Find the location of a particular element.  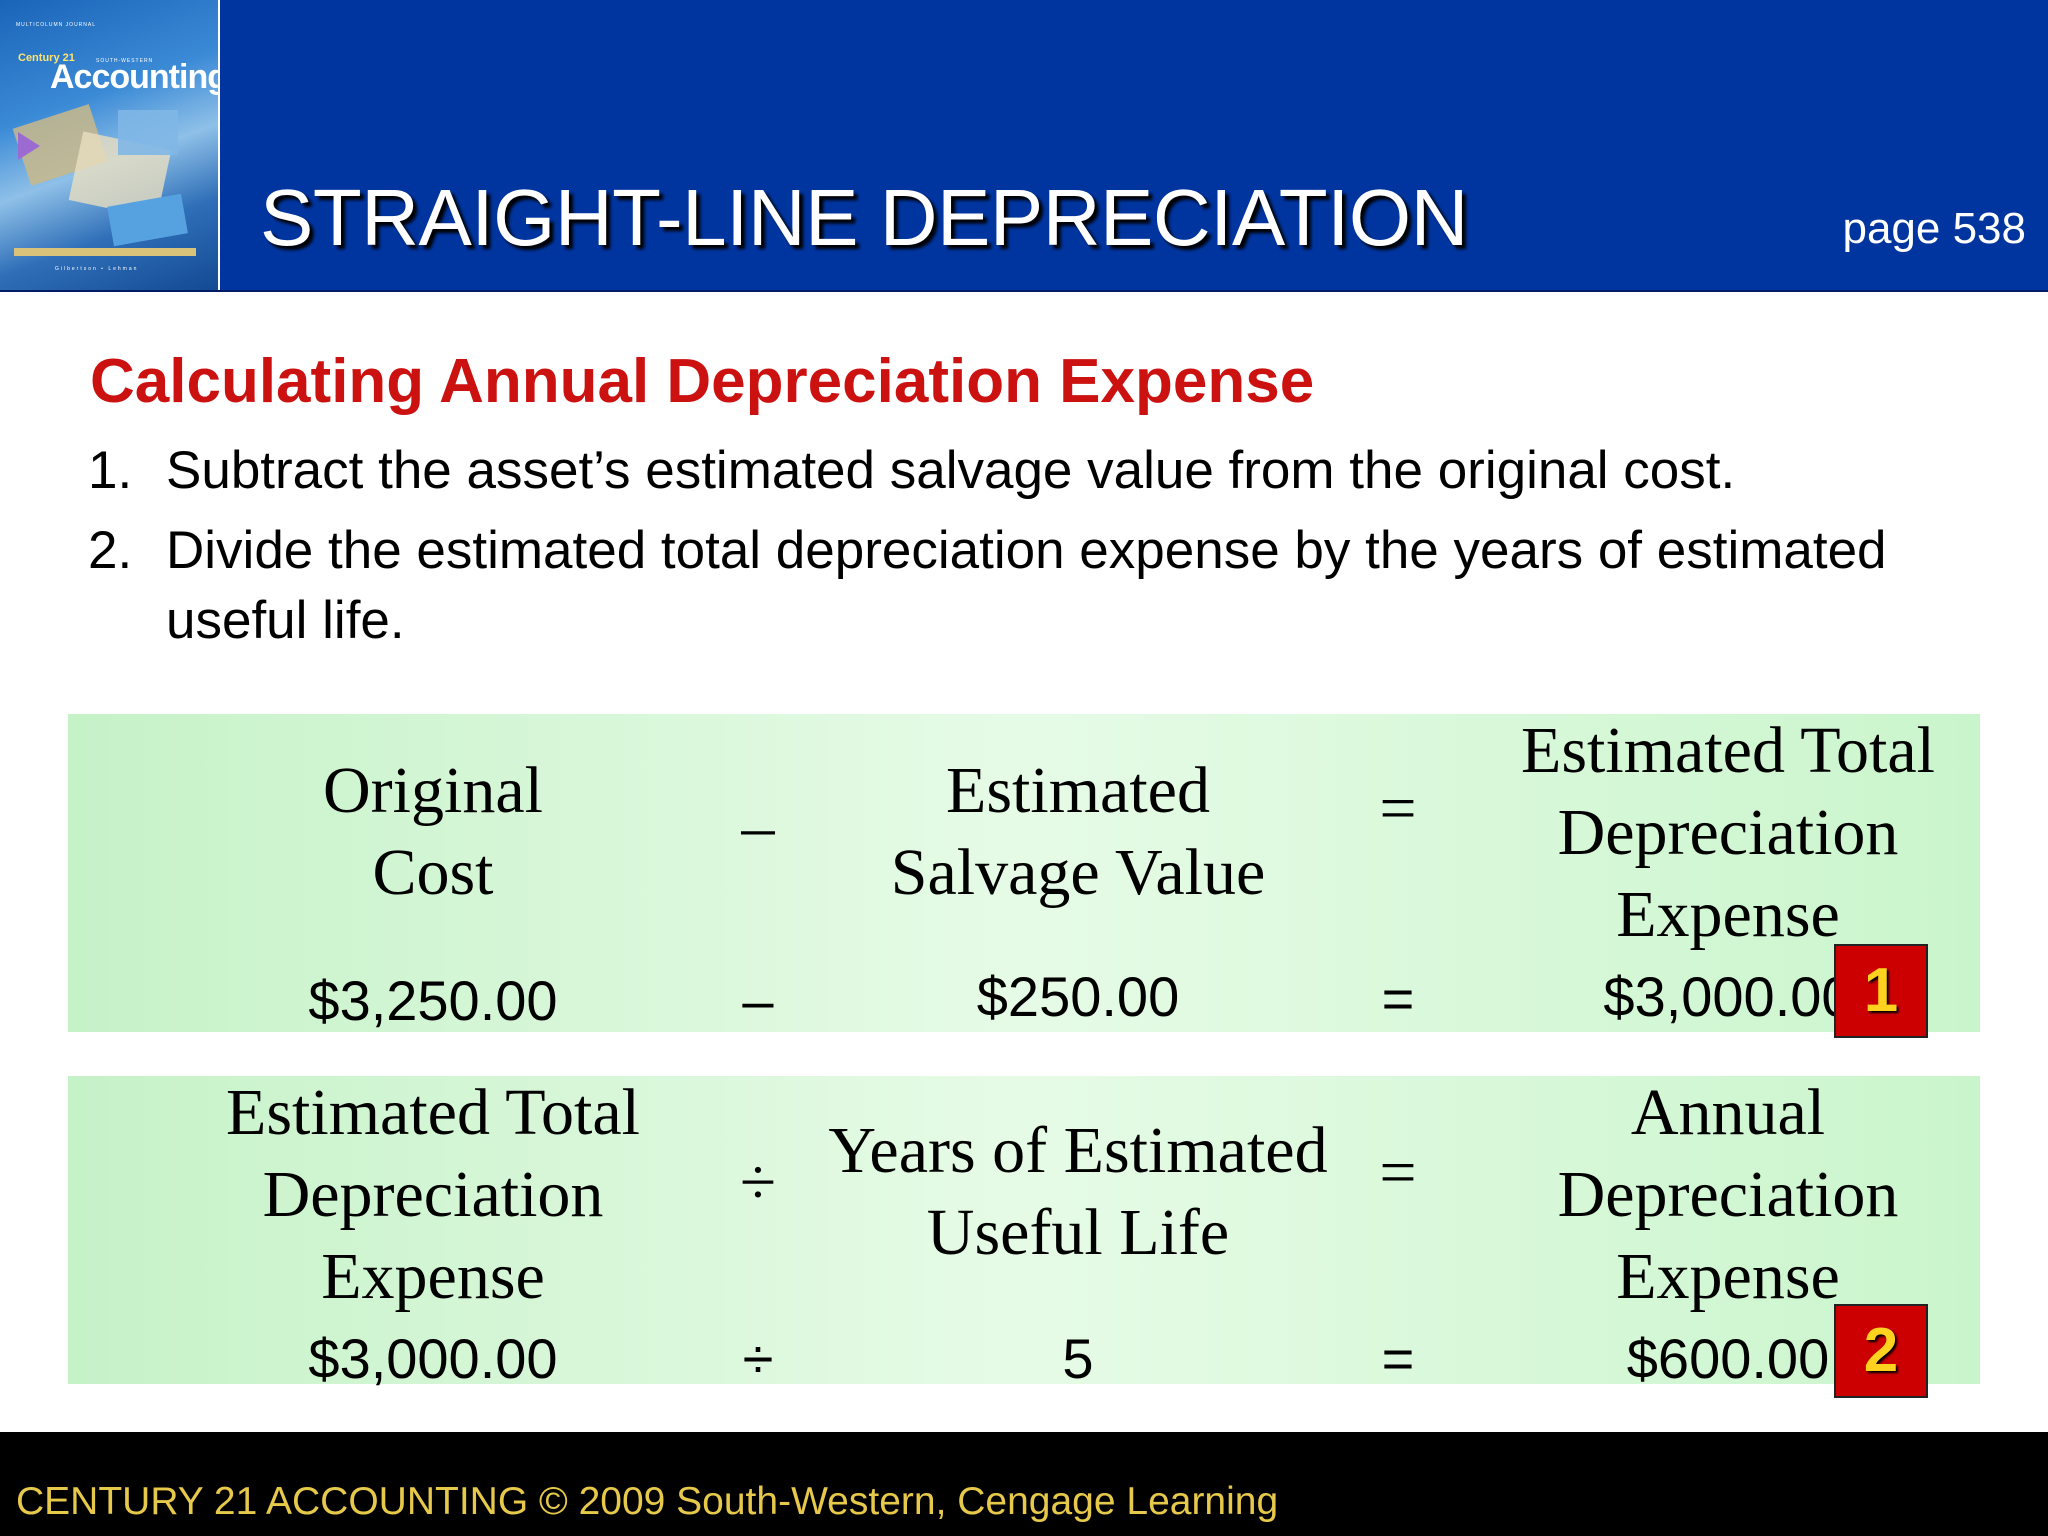

cover-series-text: Century 21 is located at coordinates (46, 58).